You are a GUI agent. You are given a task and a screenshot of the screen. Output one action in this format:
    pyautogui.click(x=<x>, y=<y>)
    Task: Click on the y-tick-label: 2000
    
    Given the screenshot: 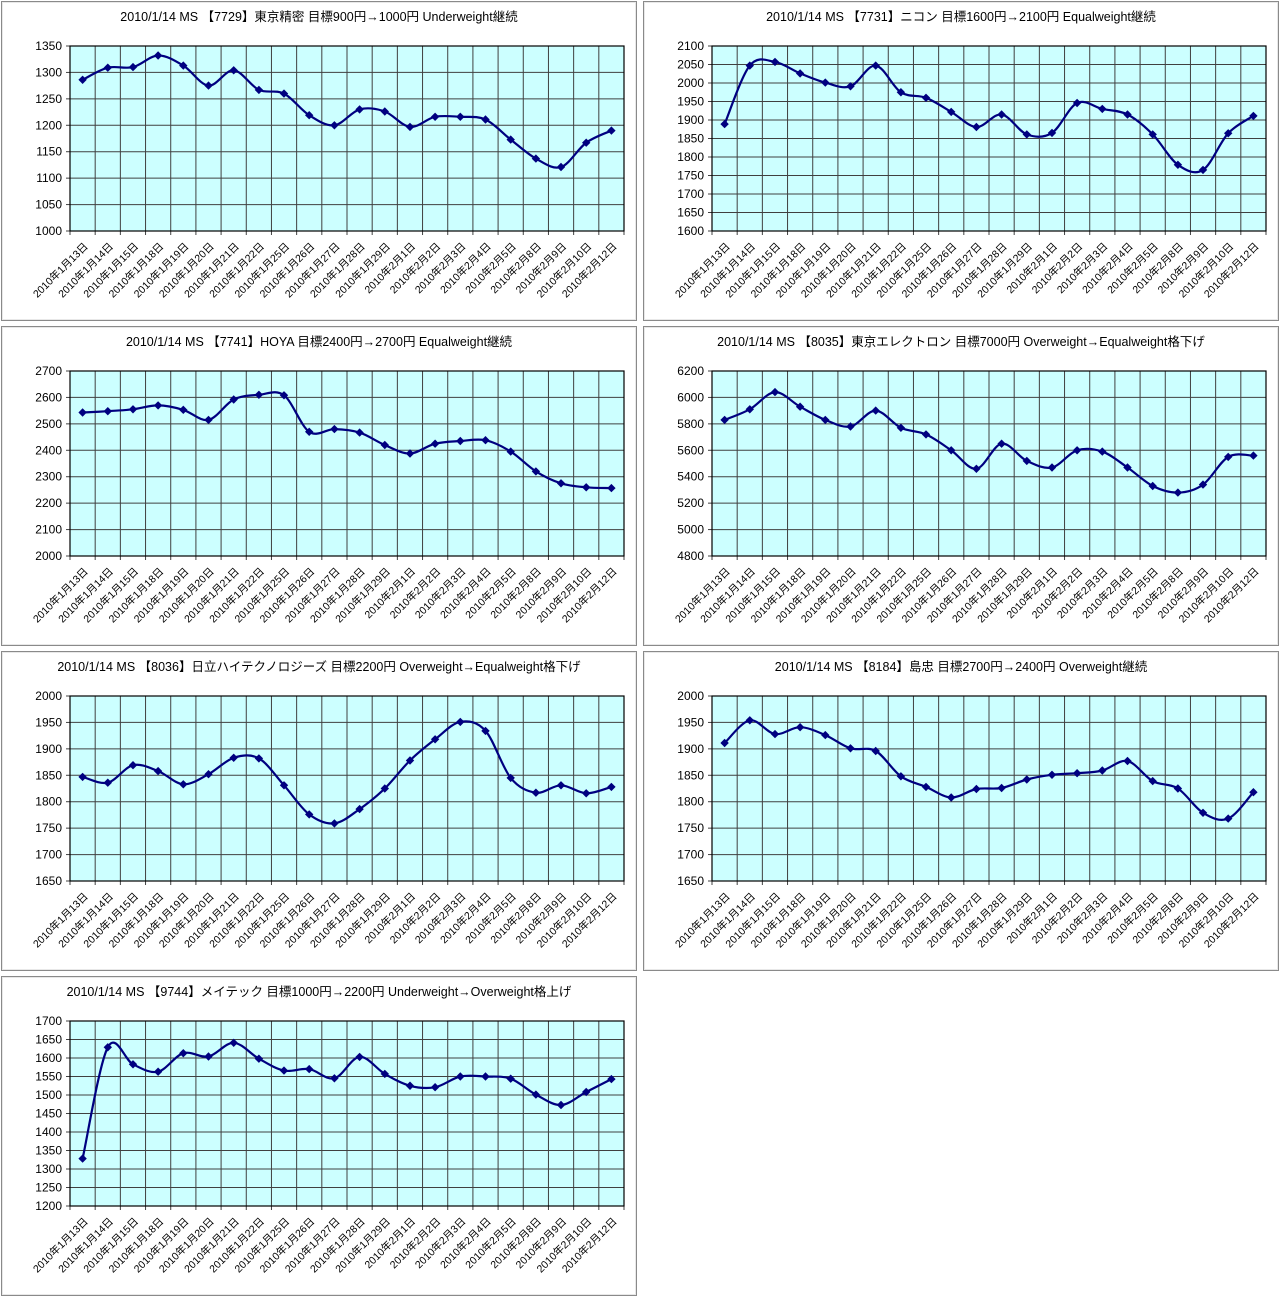 What is the action you would take?
    pyautogui.click(x=690, y=83)
    